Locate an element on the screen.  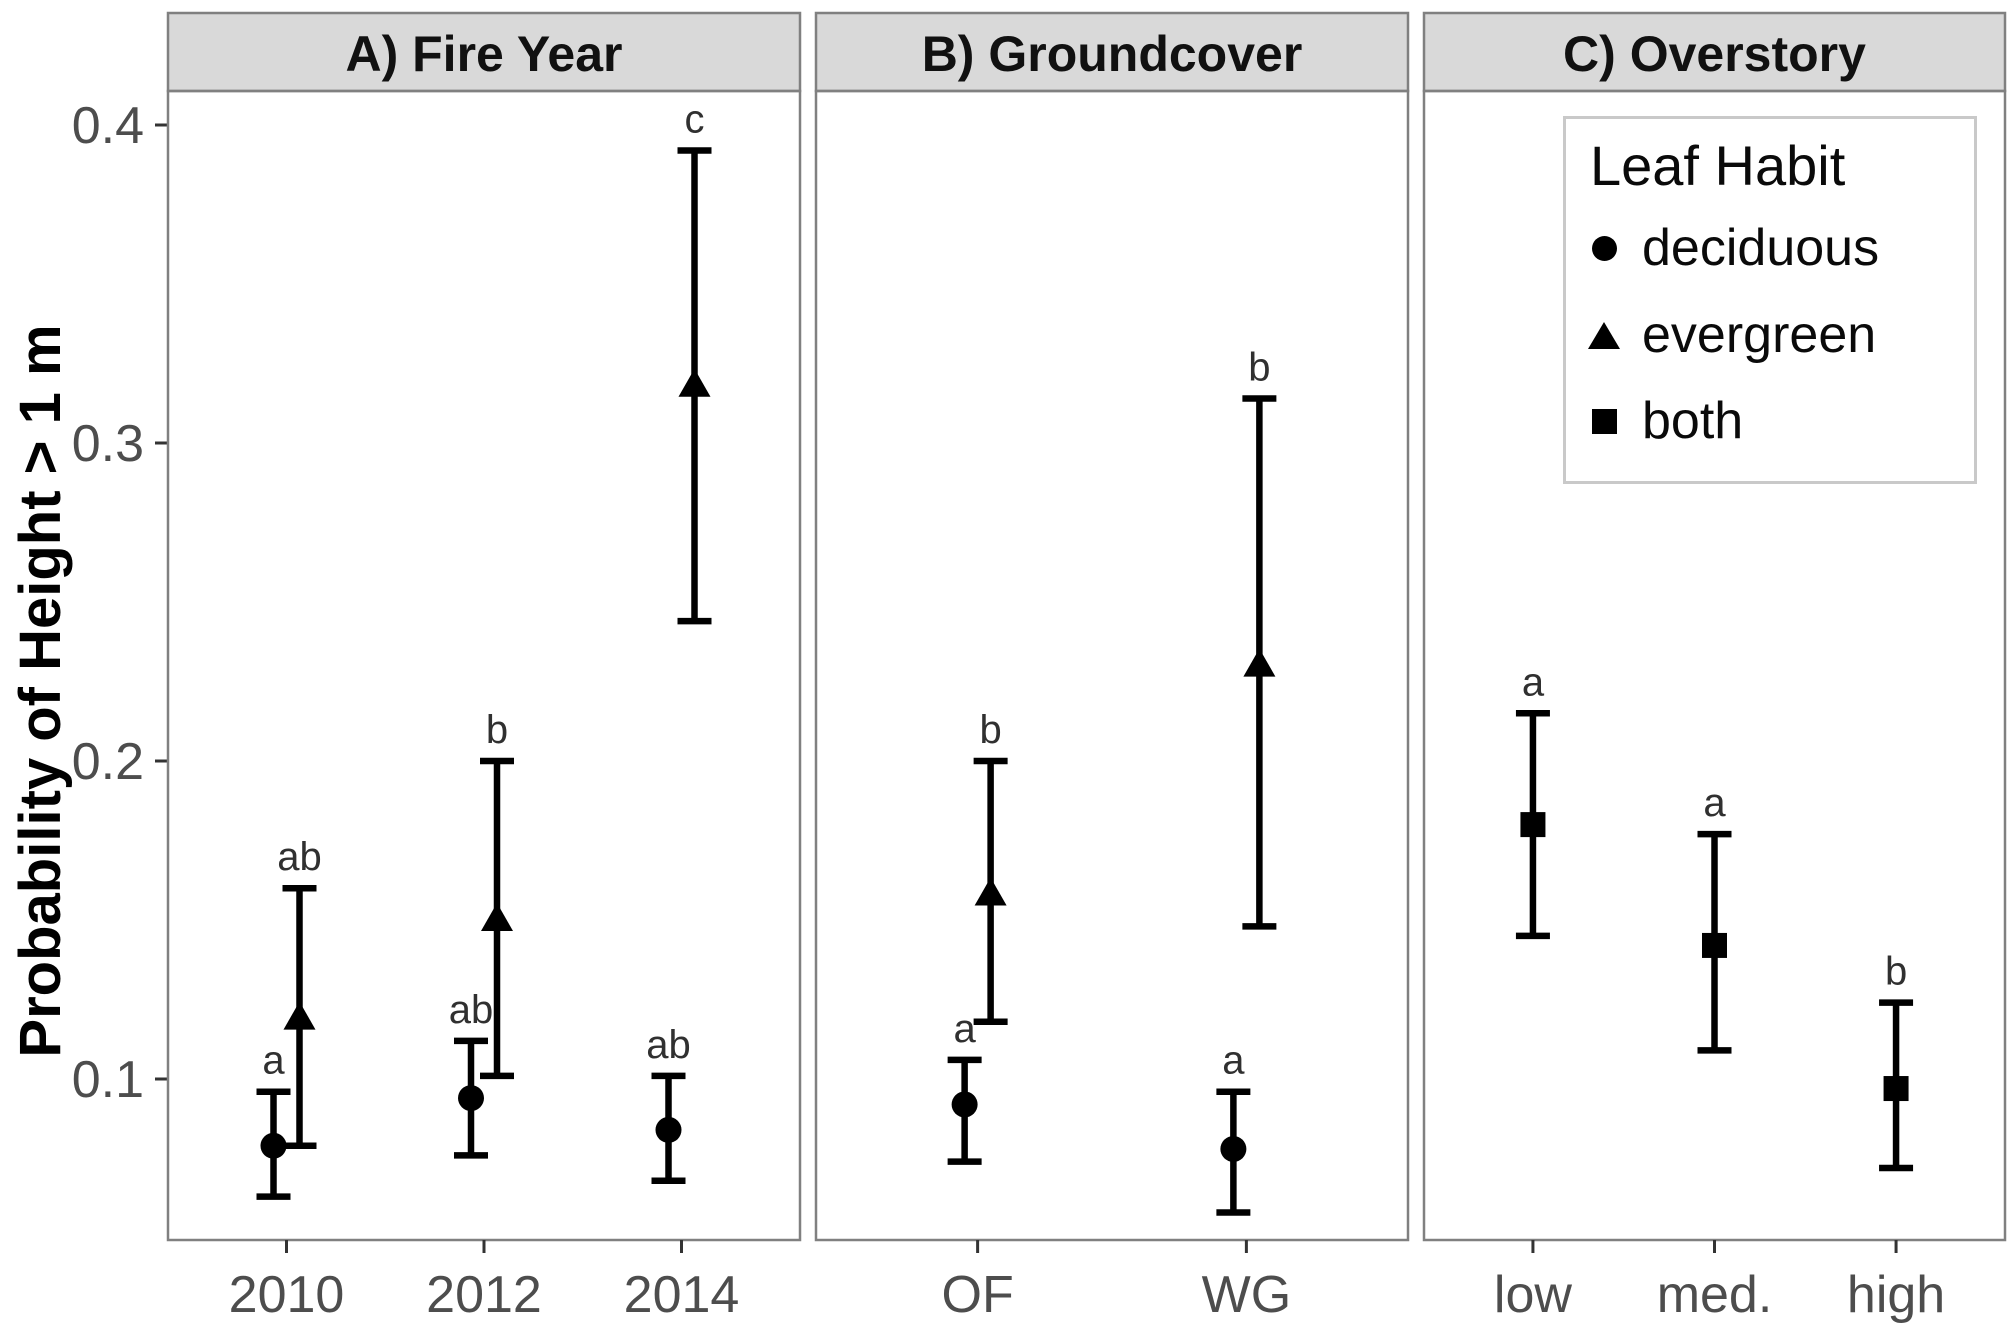
y-axis-tick-label: 0.1 is located at coordinates (108, 1080).